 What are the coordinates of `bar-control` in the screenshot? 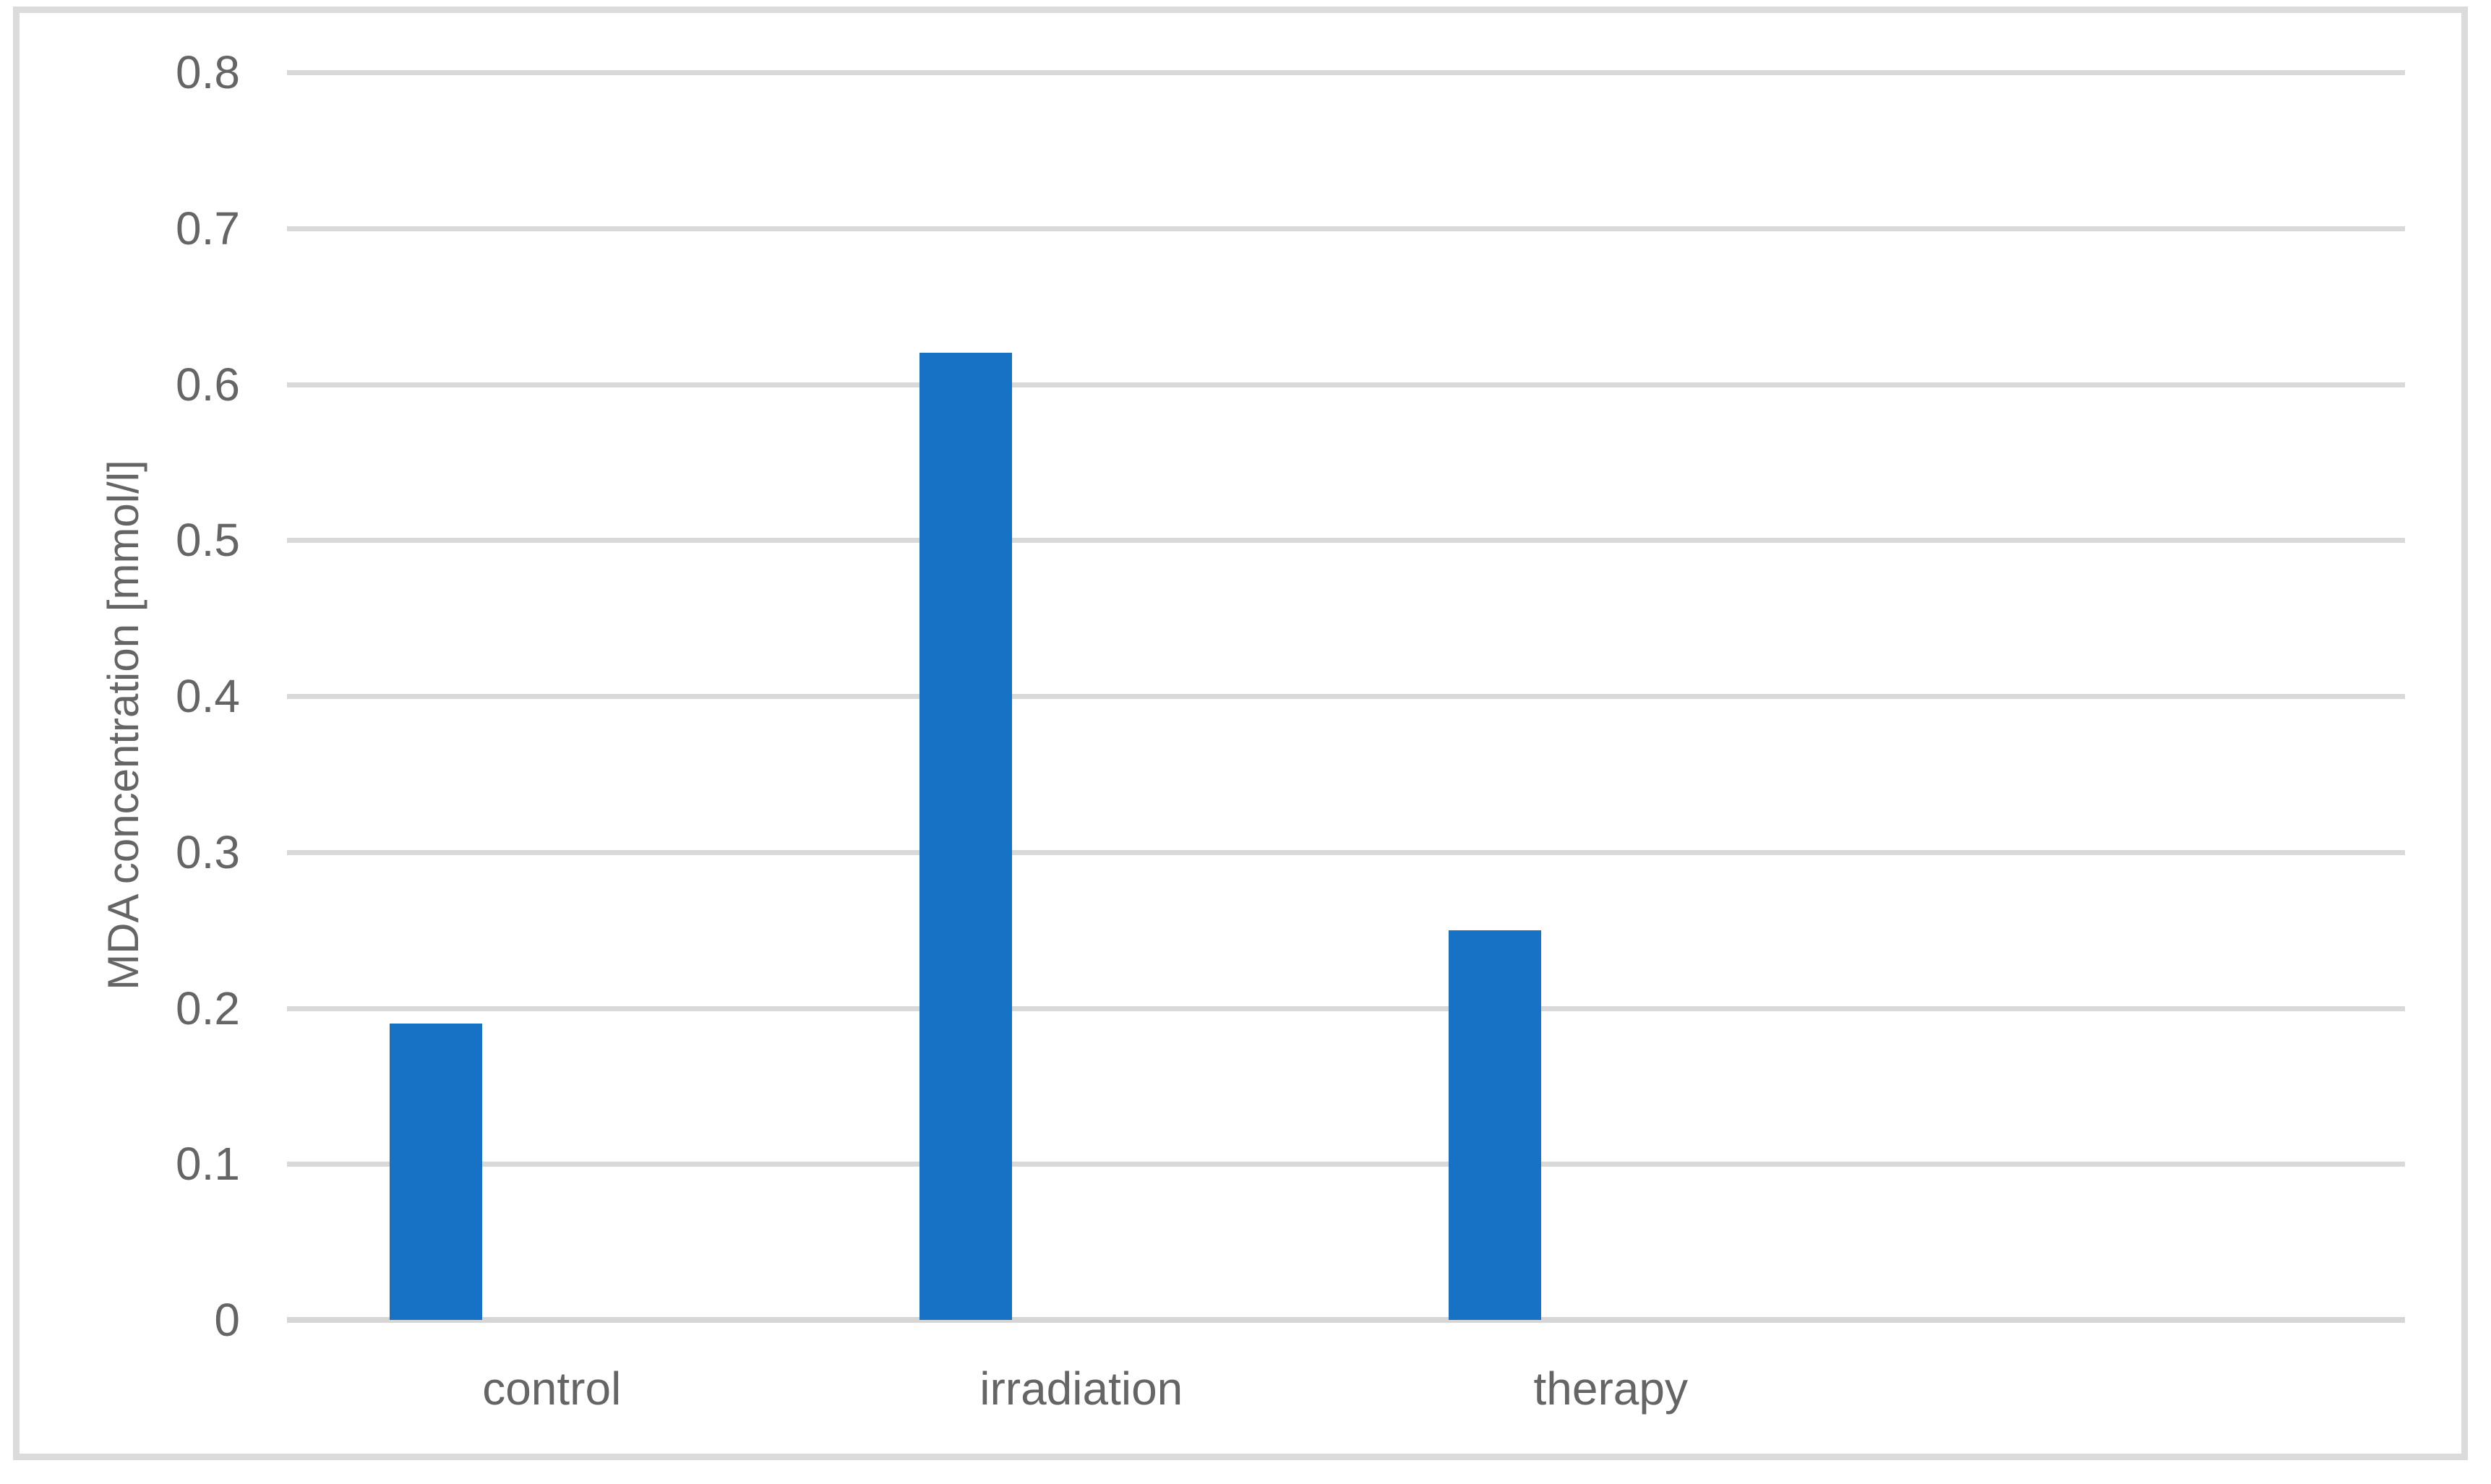 It's located at (436, 1172).